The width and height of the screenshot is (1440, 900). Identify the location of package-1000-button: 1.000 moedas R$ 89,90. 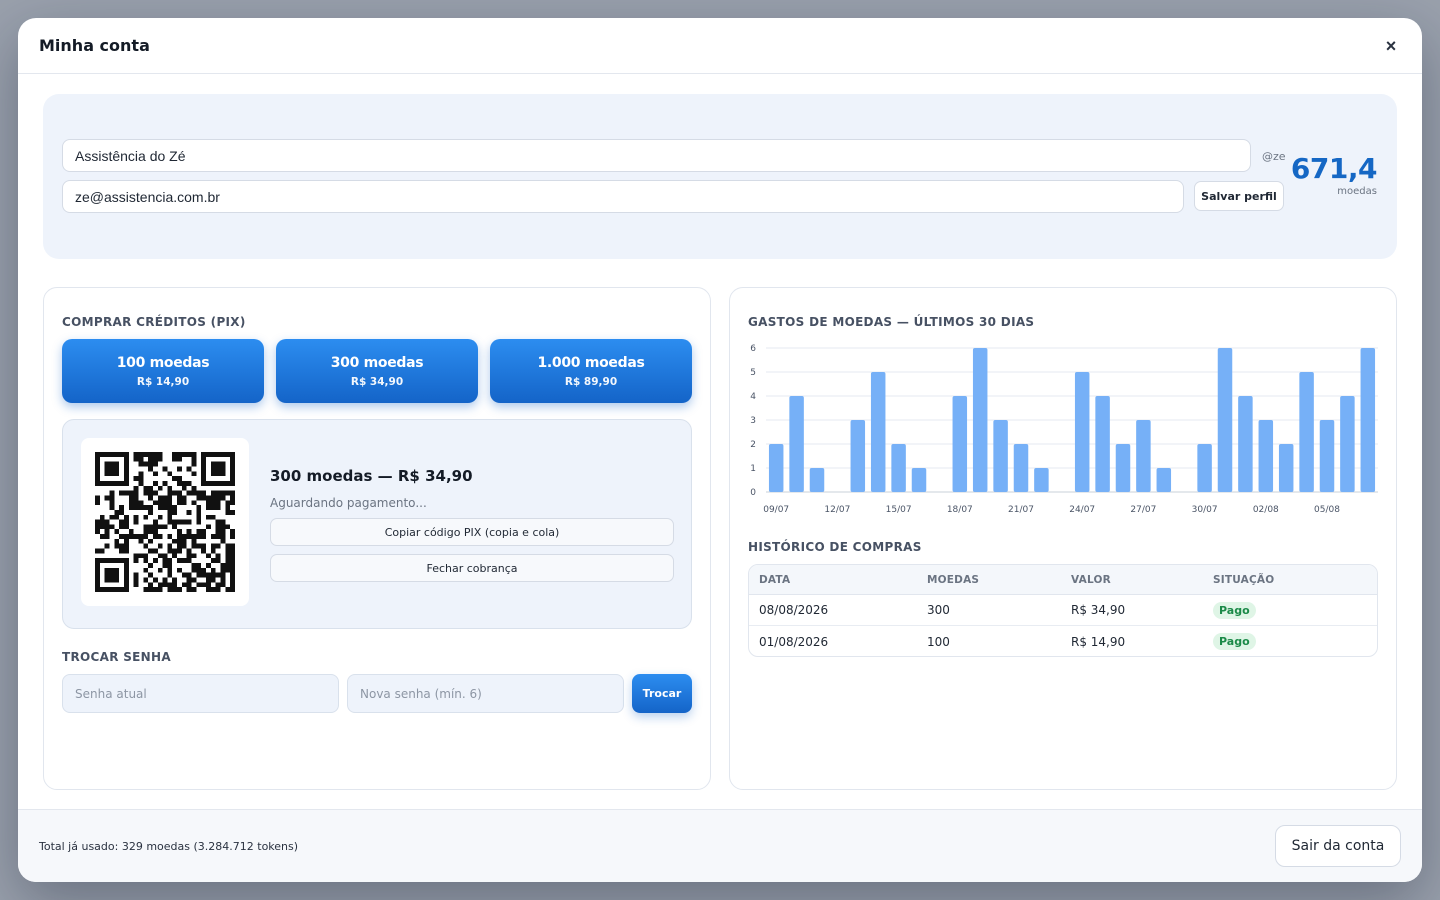
(591, 371).